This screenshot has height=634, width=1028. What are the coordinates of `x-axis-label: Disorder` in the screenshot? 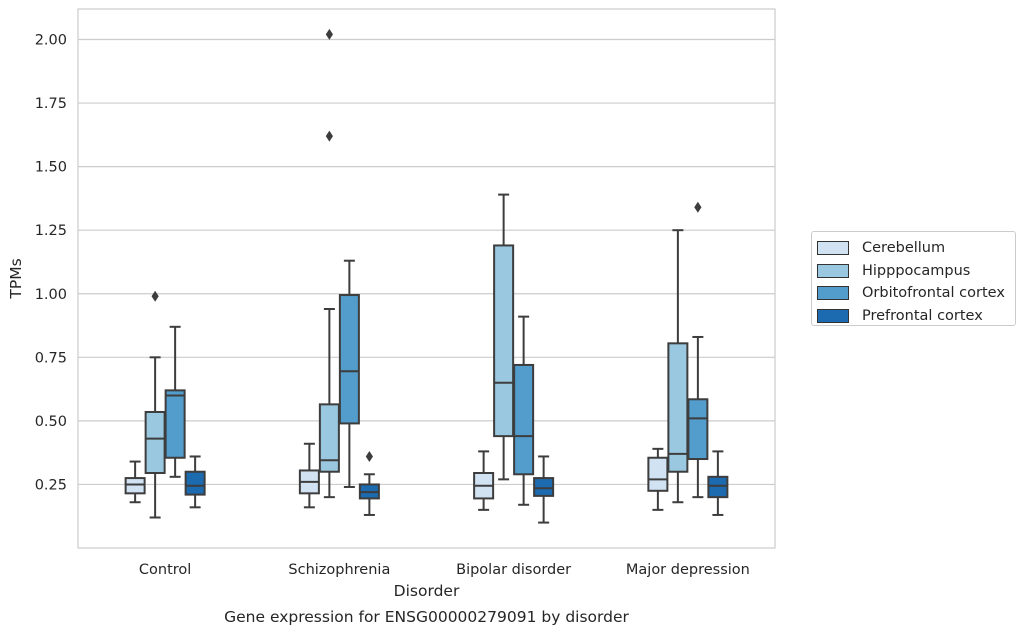 It's located at (427, 591).